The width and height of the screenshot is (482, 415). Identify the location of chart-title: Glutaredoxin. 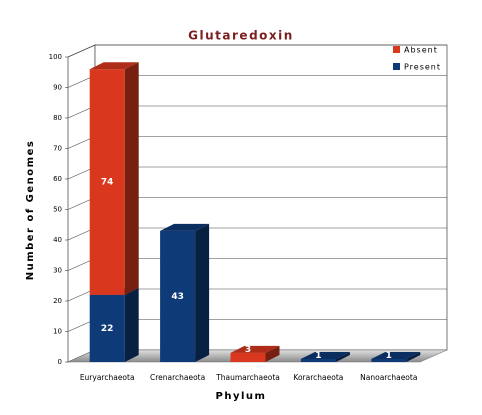
(241, 36).